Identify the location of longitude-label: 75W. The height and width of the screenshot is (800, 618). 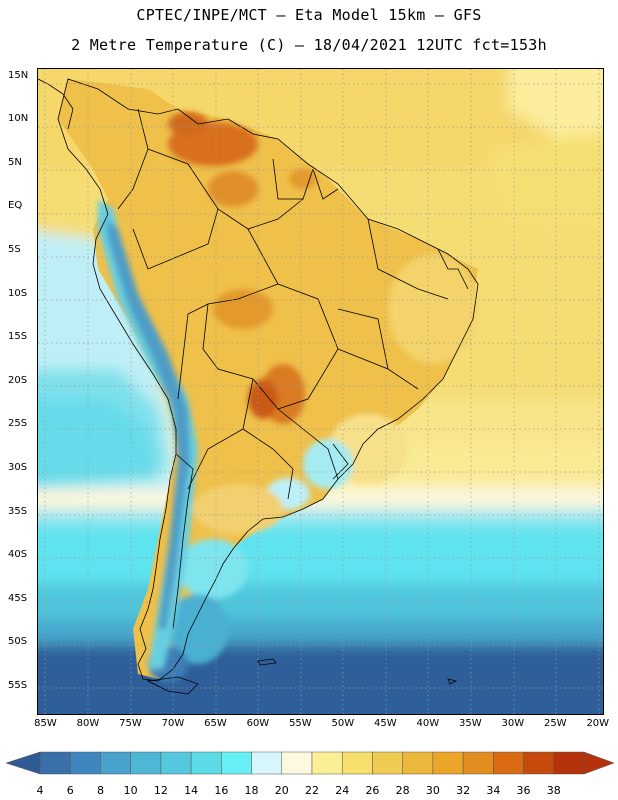
(130, 723).